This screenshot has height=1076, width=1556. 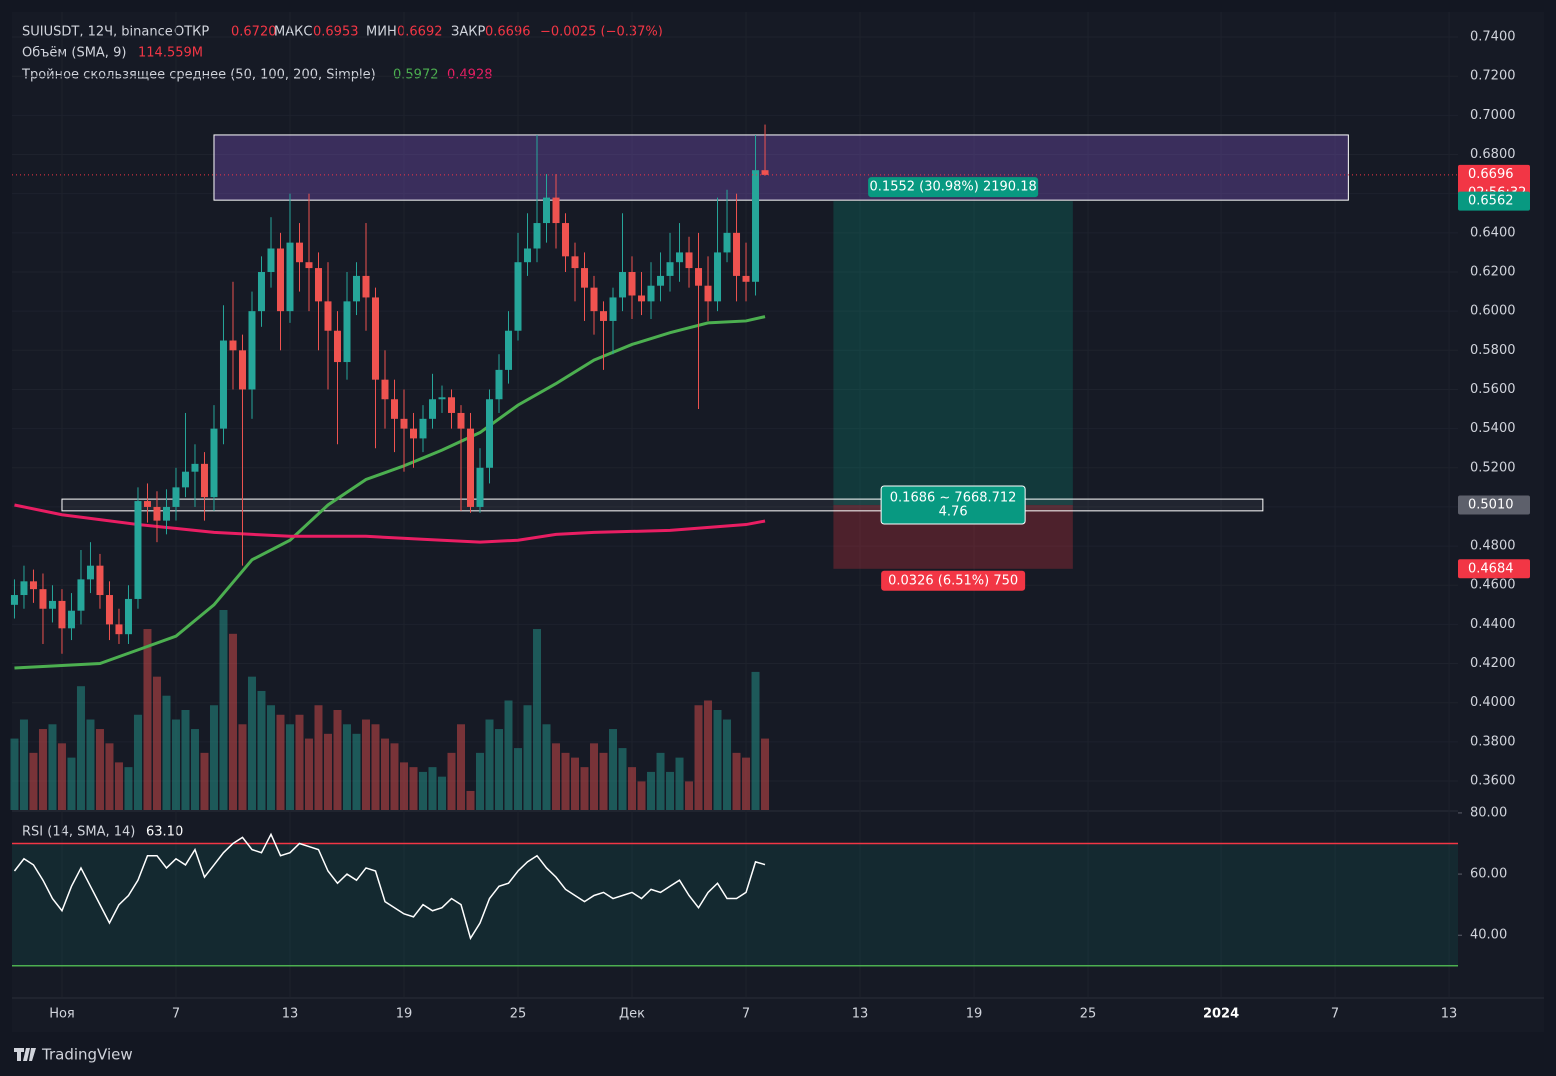 I want to click on position-label-box, so click(x=953, y=580).